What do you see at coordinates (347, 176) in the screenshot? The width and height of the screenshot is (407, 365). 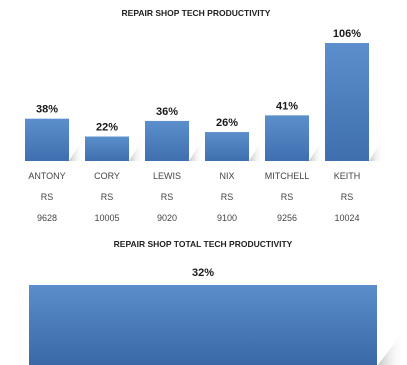 I see `category-label: KEITH` at bounding box center [347, 176].